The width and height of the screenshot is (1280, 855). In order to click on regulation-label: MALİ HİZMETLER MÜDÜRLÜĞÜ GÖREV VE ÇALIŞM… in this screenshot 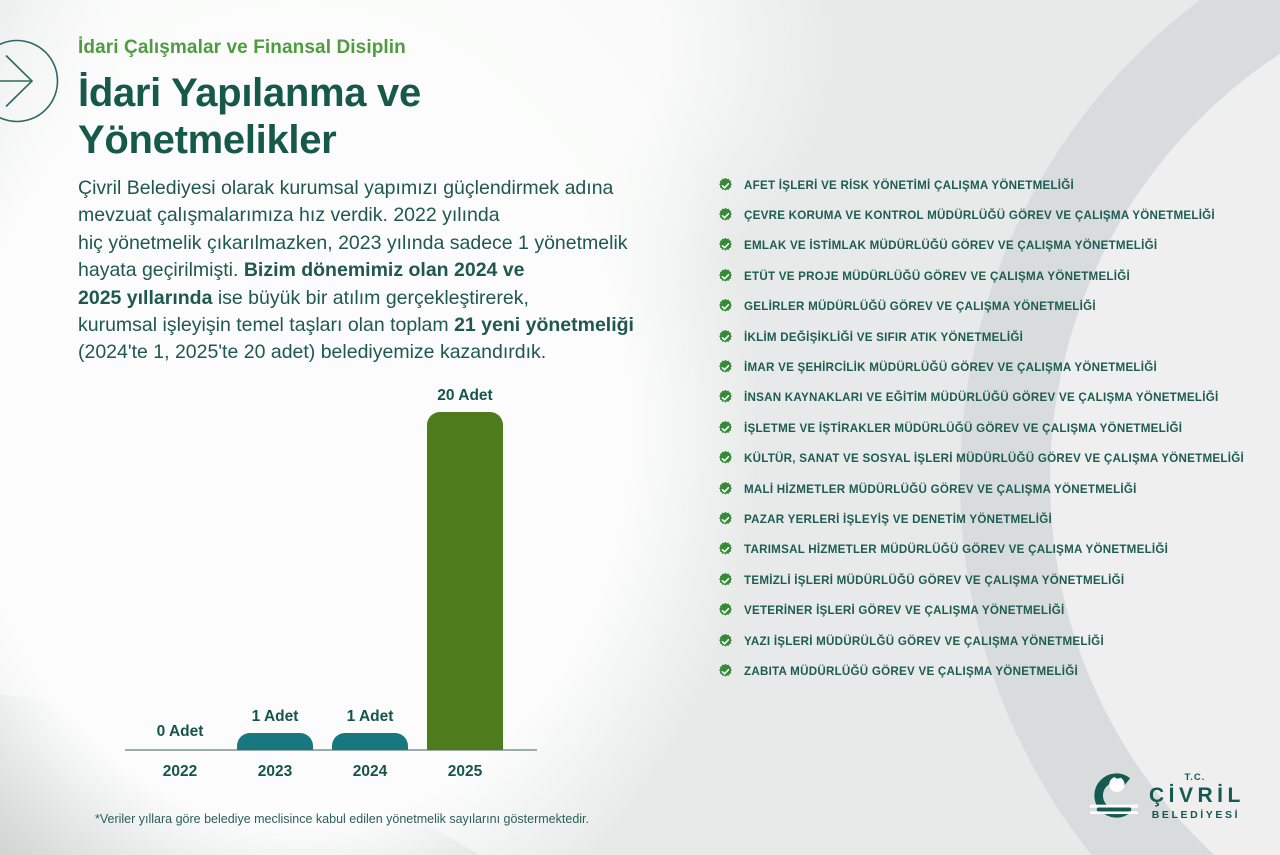, I will do `click(940, 489)`.